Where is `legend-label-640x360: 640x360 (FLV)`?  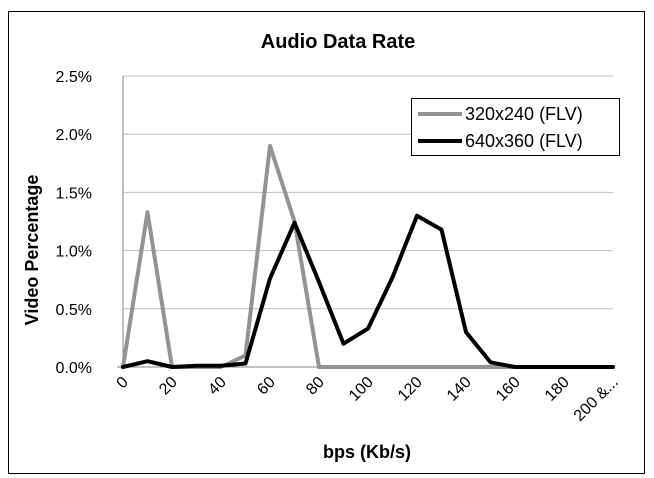 legend-label-640x360: 640x360 (FLV) is located at coordinates (524, 141).